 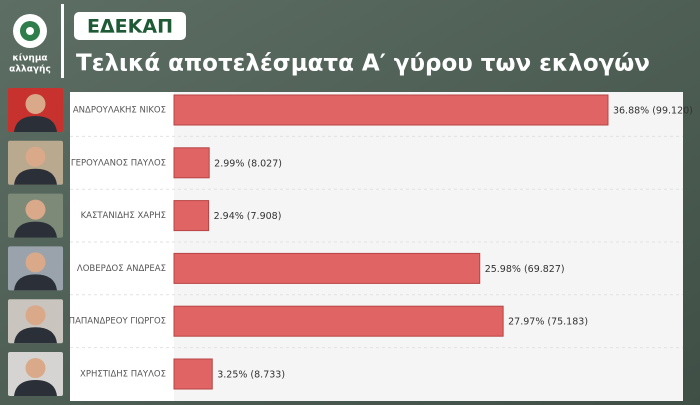 I want to click on value-label: 25.98% (69.827), so click(x=525, y=269).